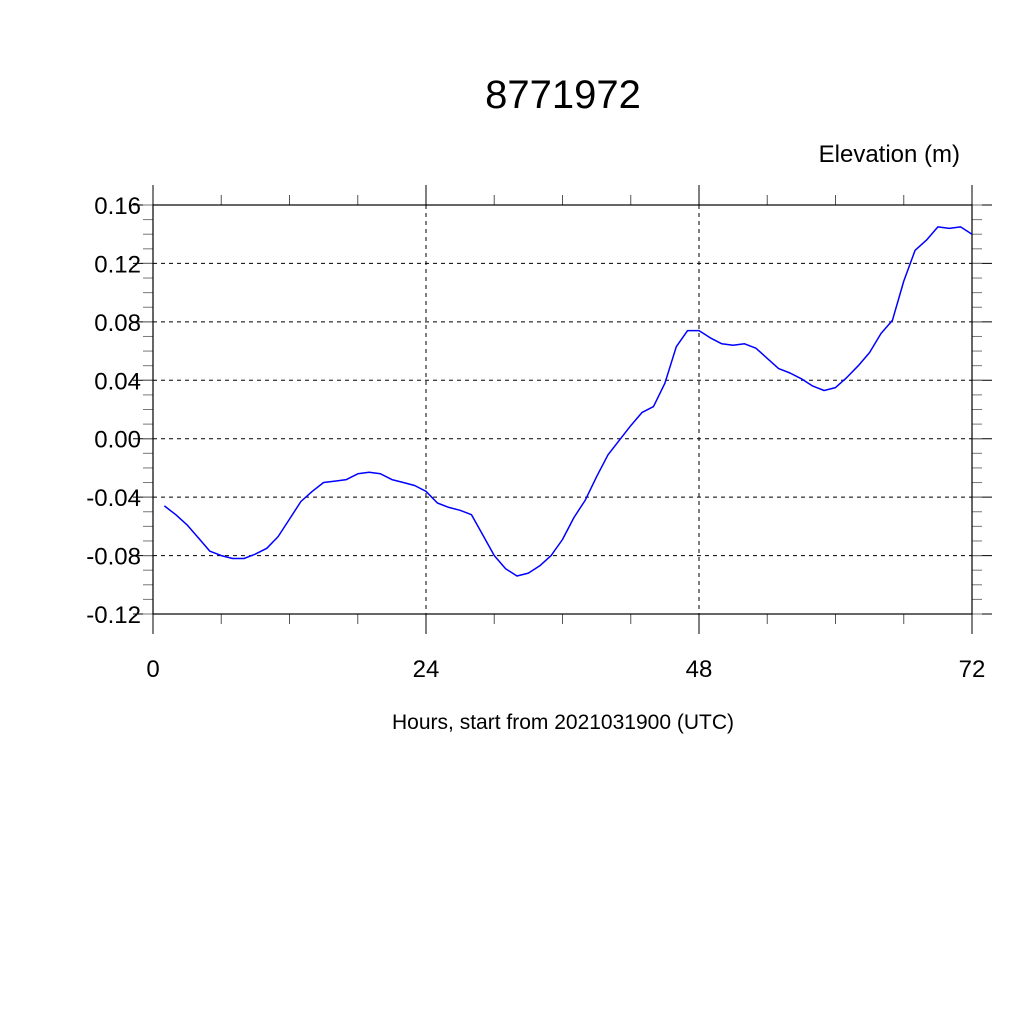  Describe the element at coordinates (117, 381) in the screenshot. I see `y-tick-label: 0.04` at that location.